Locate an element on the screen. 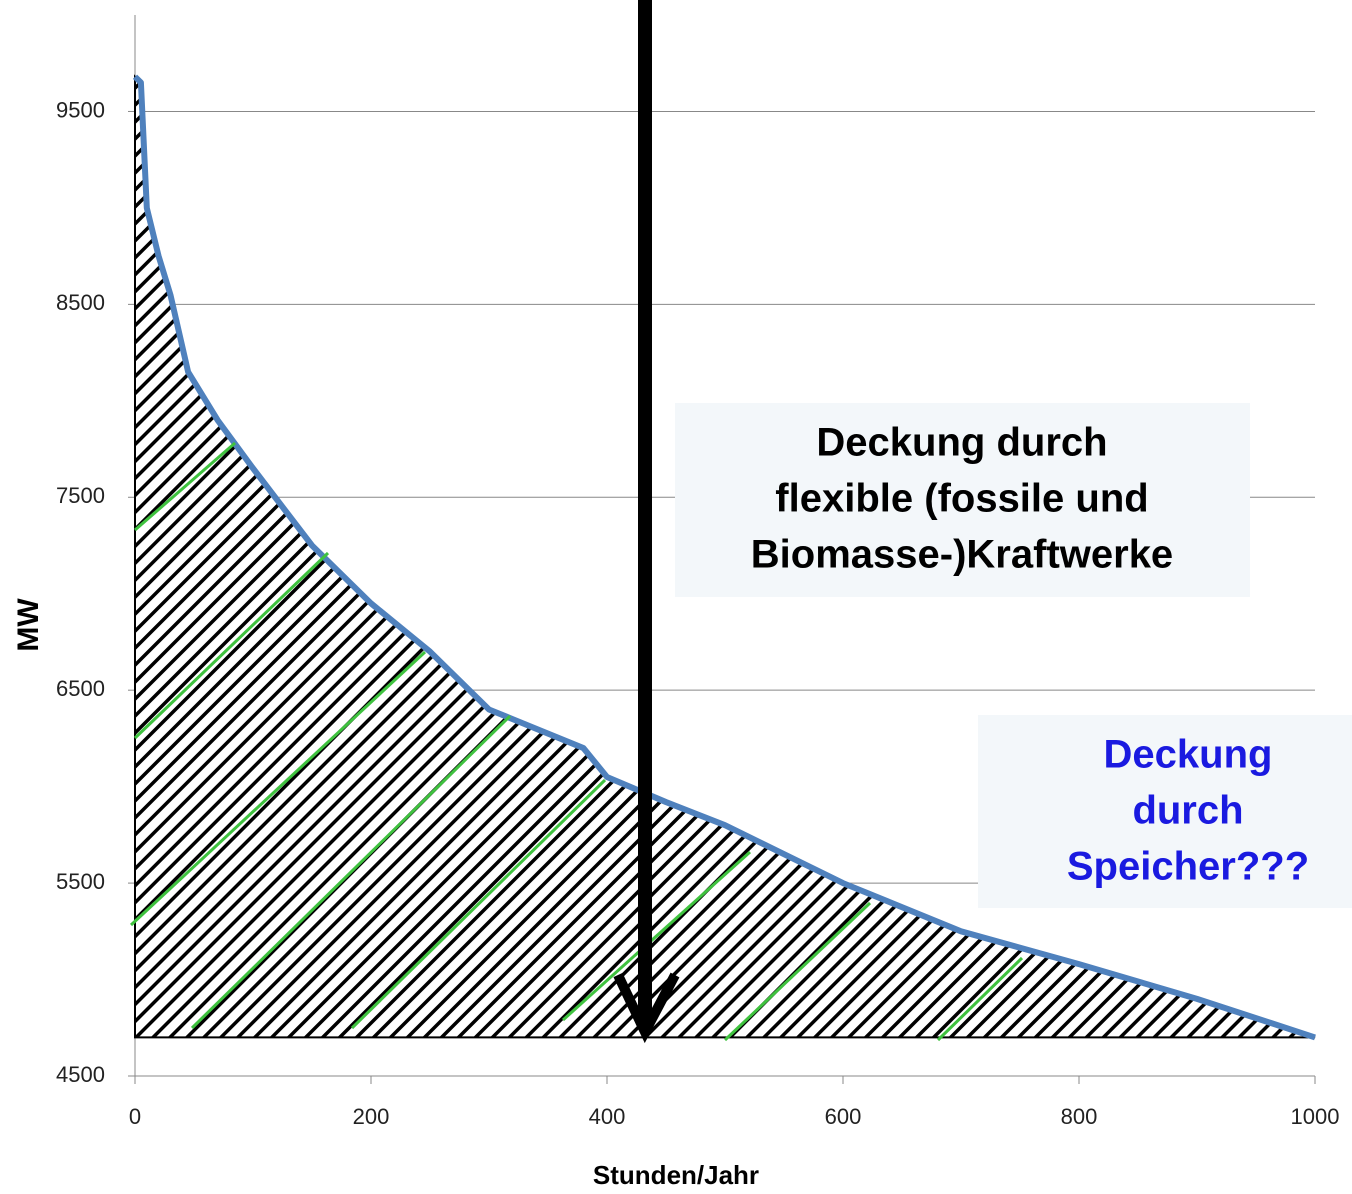 The height and width of the screenshot is (1194, 1352). annotation-text: Speicher??? is located at coordinates (1188, 867).